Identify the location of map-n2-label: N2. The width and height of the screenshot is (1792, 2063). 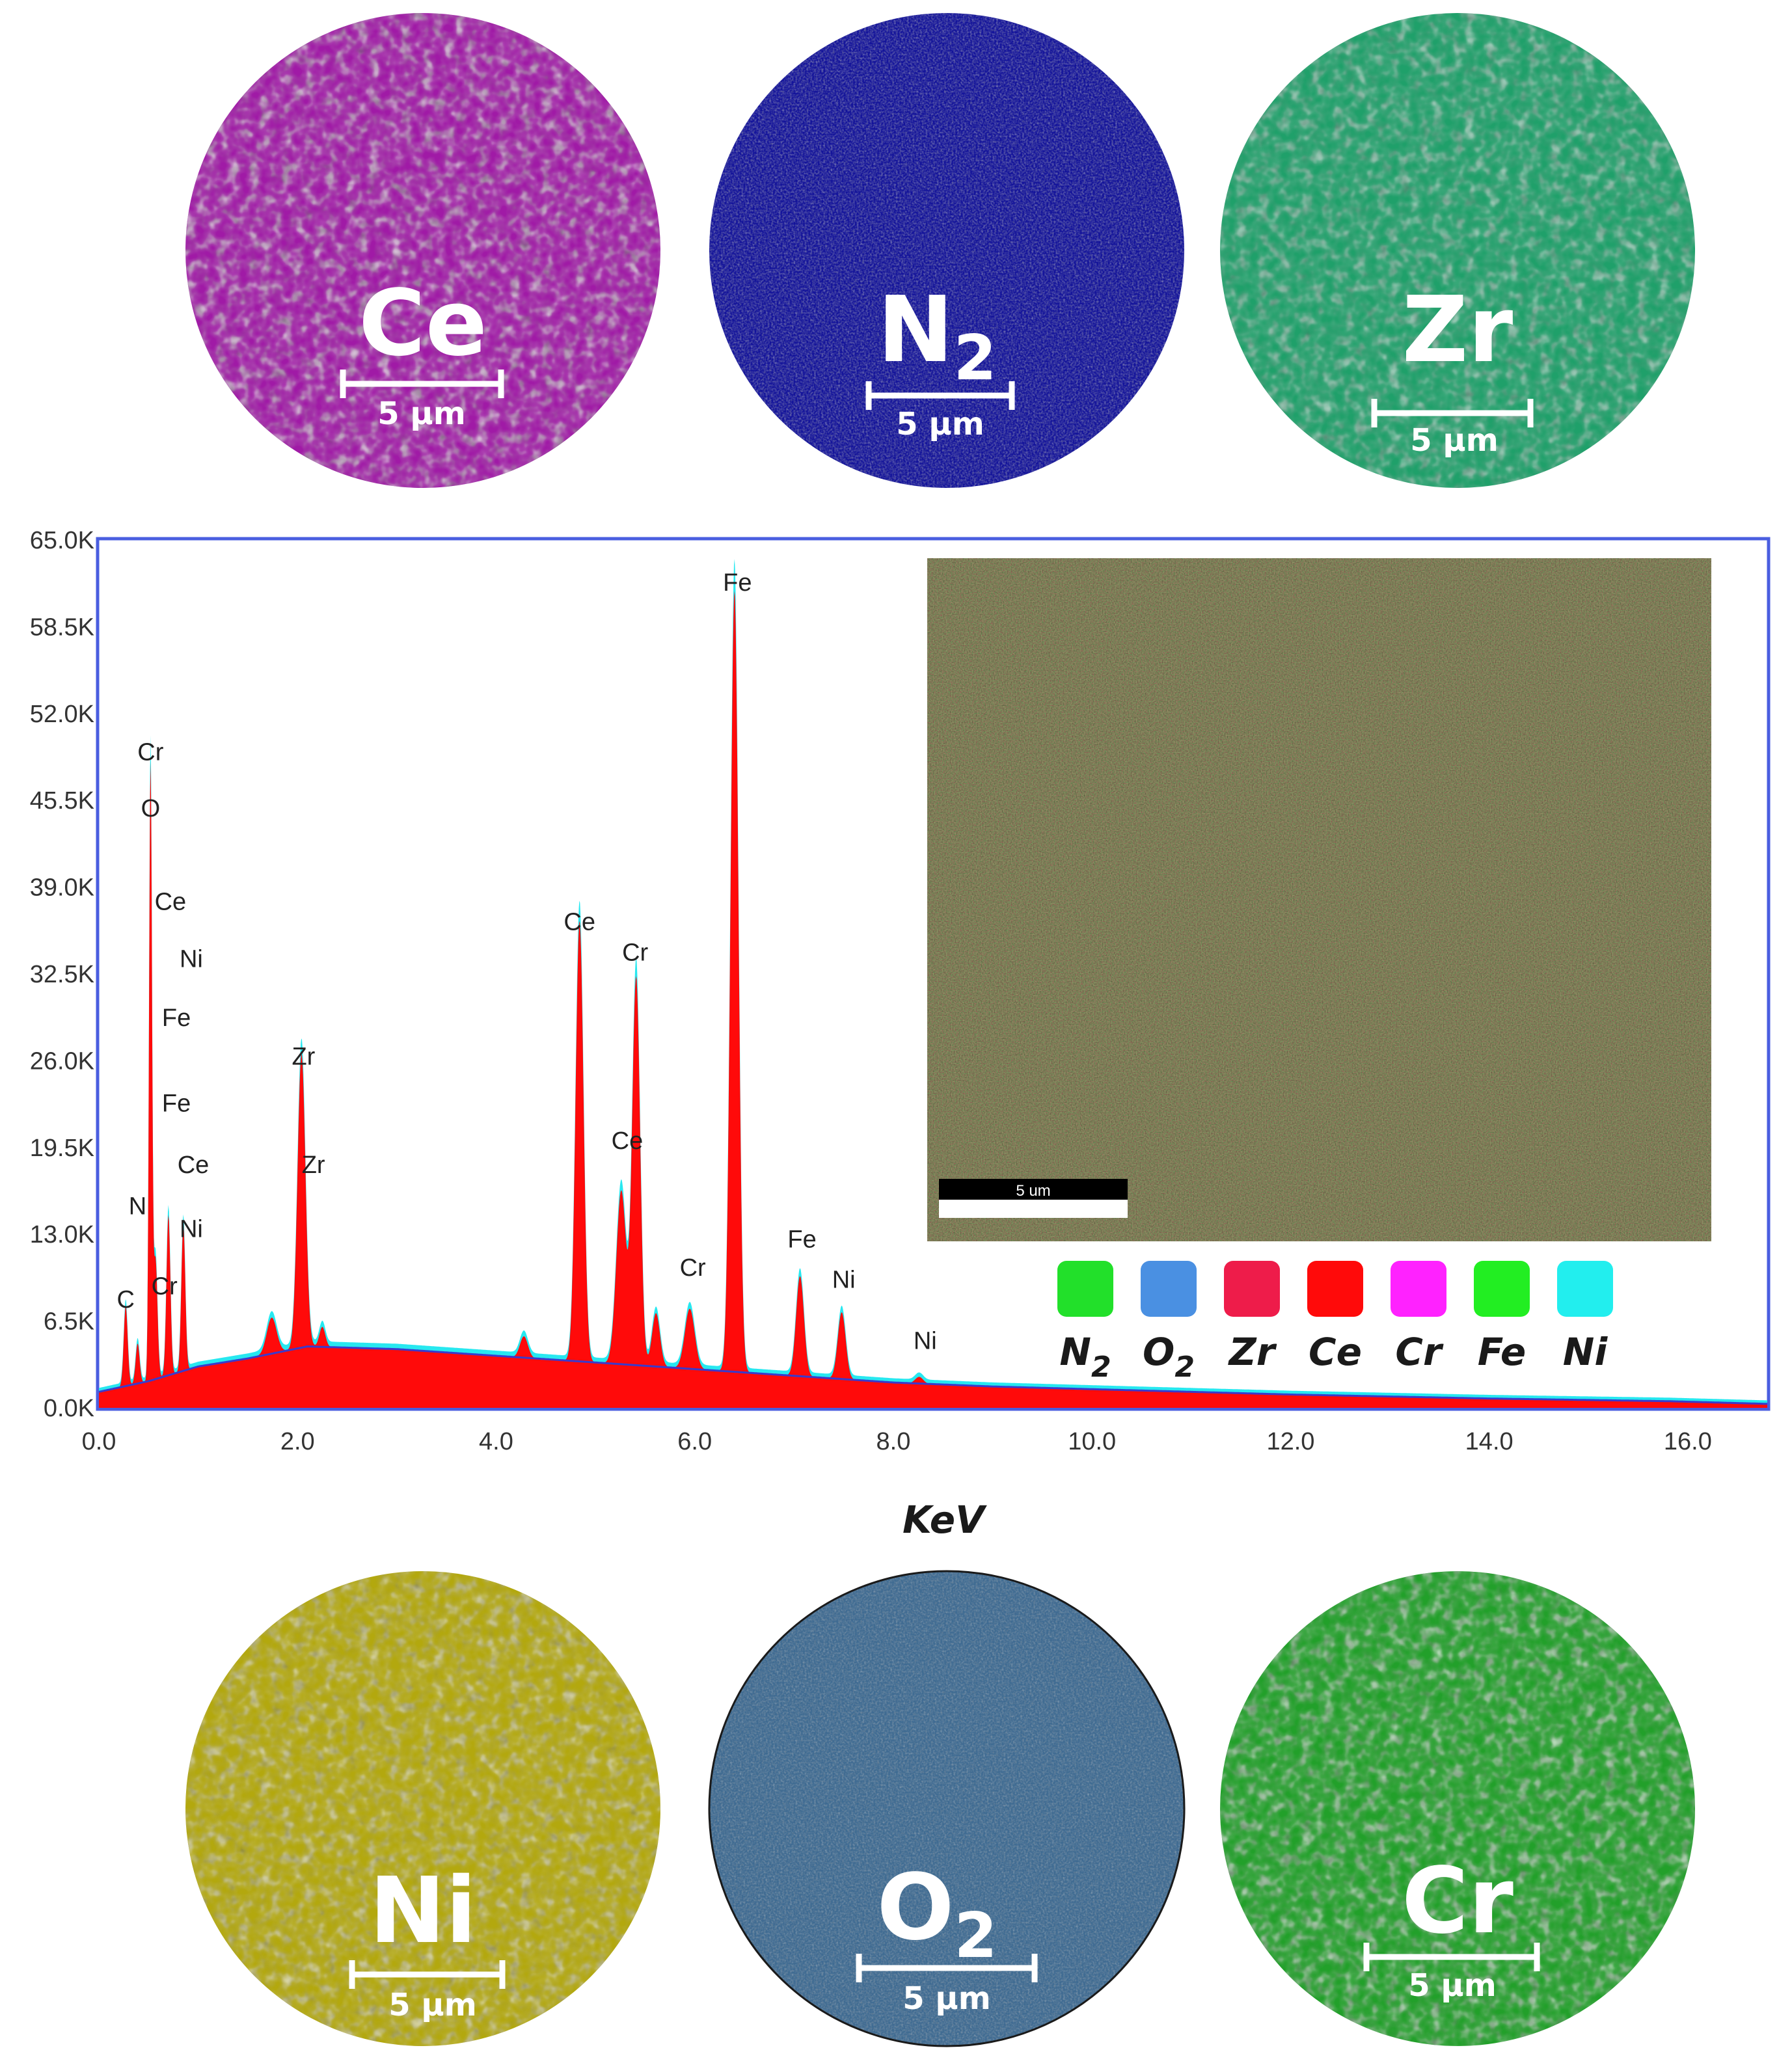
(936, 335).